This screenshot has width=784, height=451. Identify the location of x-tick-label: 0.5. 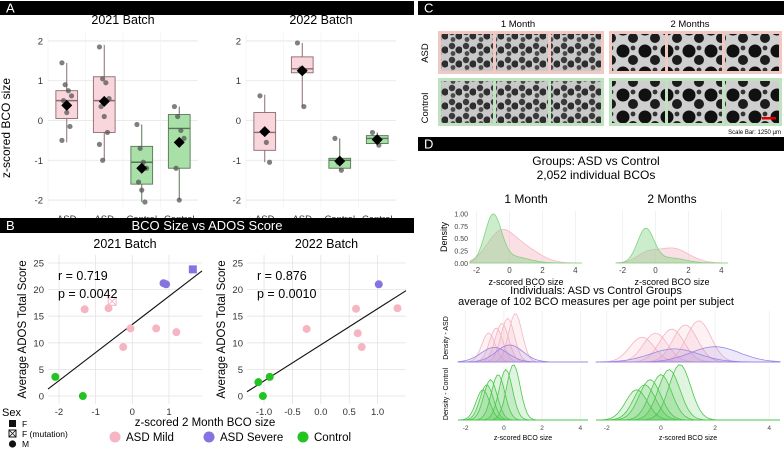
(349, 412).